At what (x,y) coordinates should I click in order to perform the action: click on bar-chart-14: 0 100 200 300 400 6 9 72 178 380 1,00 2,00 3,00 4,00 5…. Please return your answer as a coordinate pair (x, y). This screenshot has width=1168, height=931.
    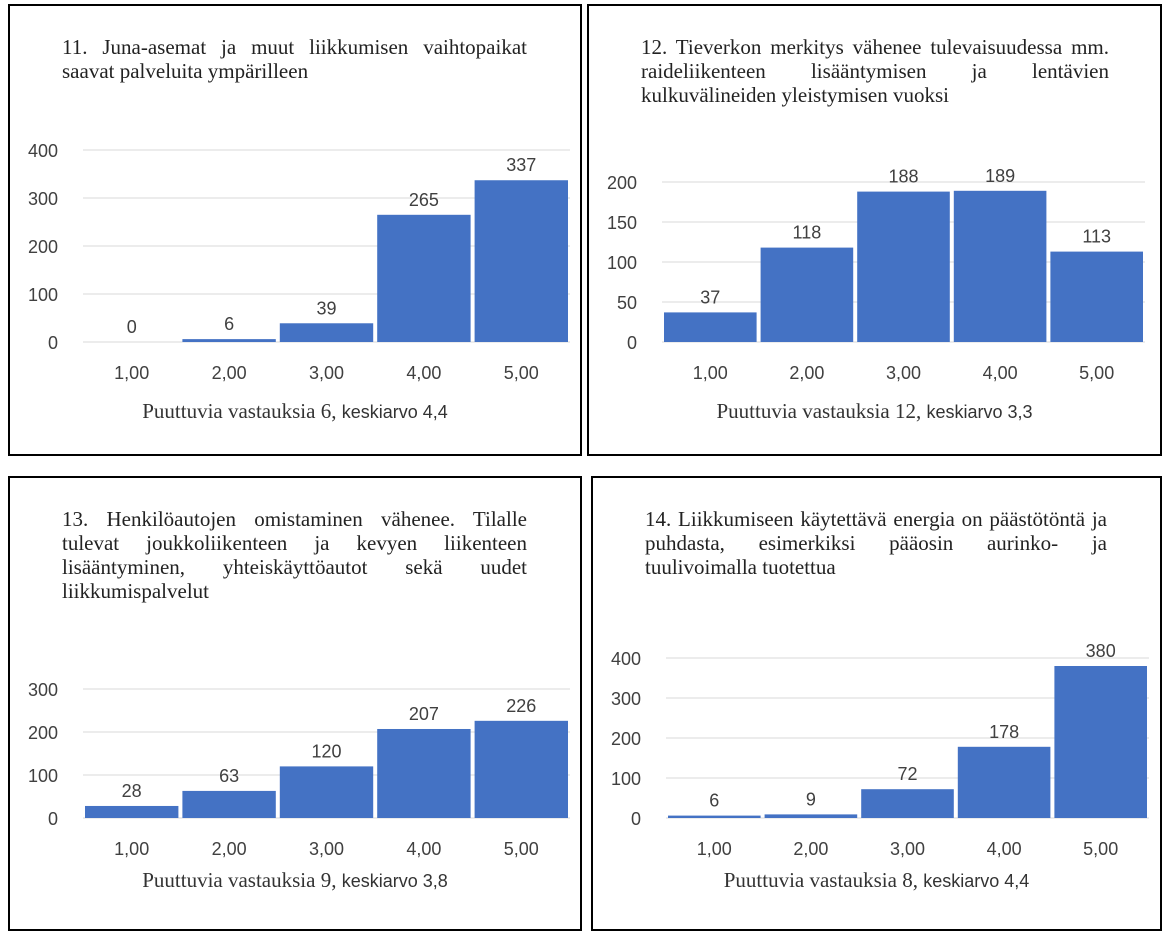
    Looking at the image, I should click on (880, 750).